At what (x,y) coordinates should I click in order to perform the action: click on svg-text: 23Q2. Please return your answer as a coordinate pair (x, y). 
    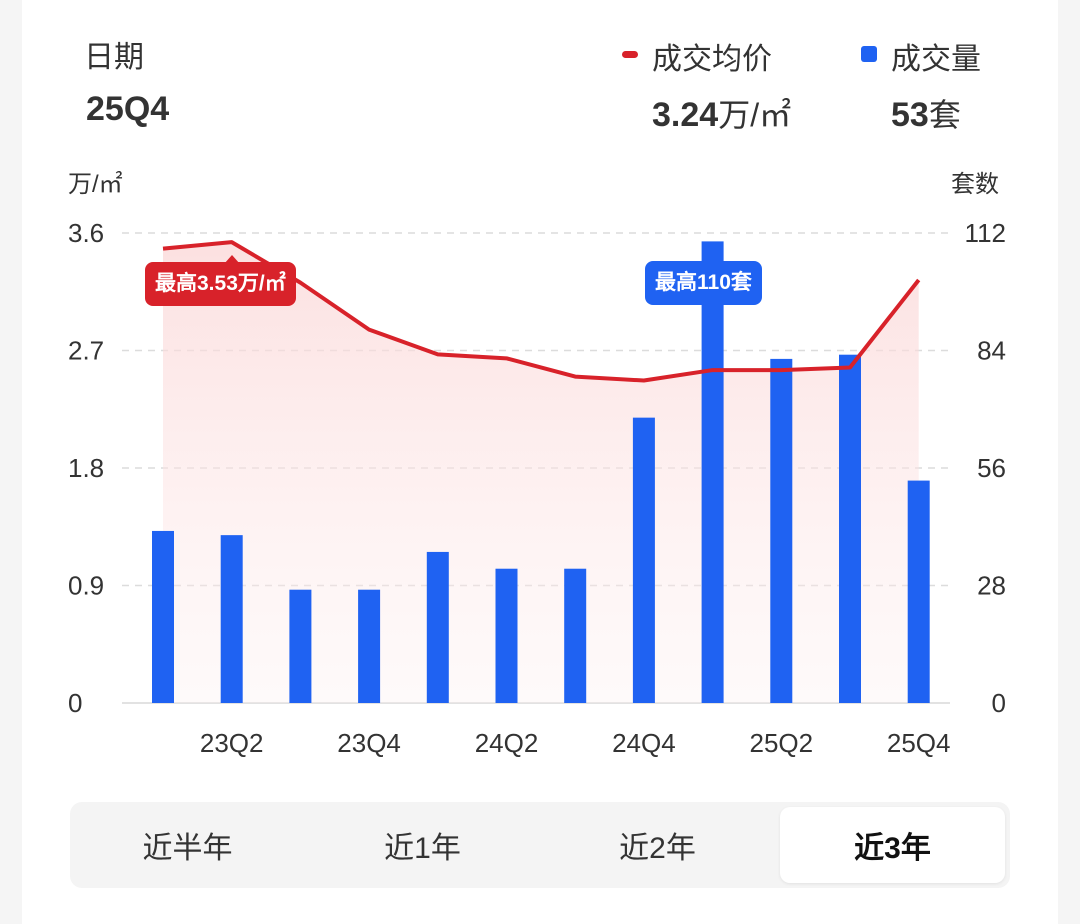
    Looking at the image, I should click on (232, 743).